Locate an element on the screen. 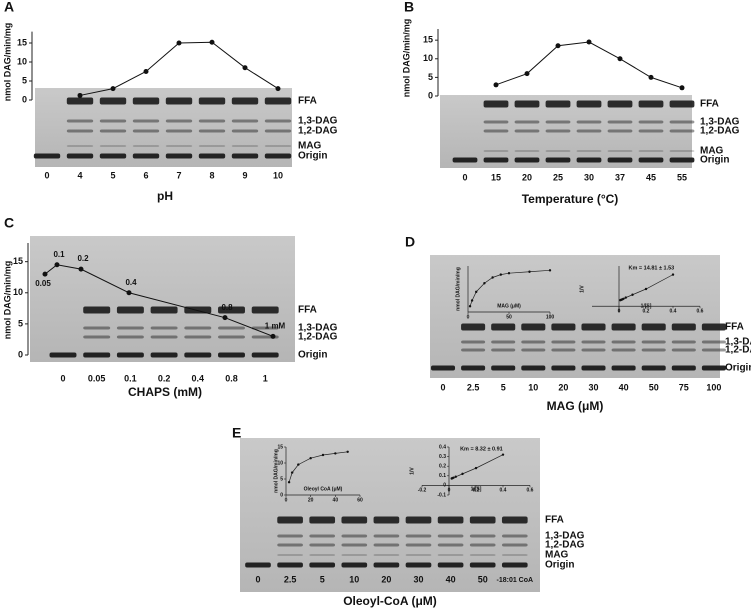  lane-label: 5 is located at coordinates (112, 175).